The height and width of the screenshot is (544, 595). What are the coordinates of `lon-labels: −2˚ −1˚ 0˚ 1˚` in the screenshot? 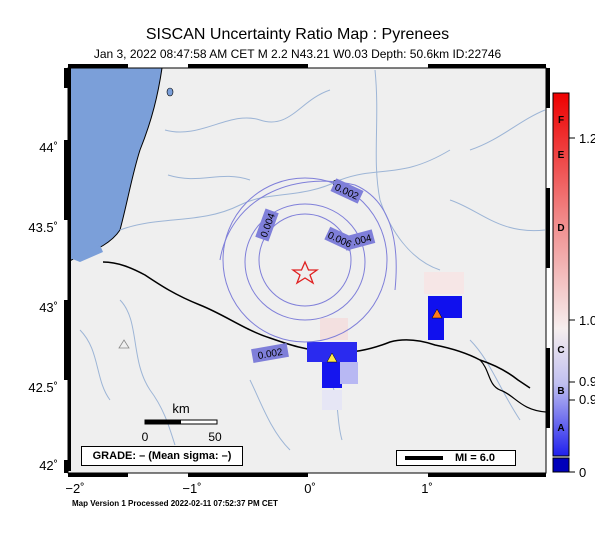 It's located at (248, 488).